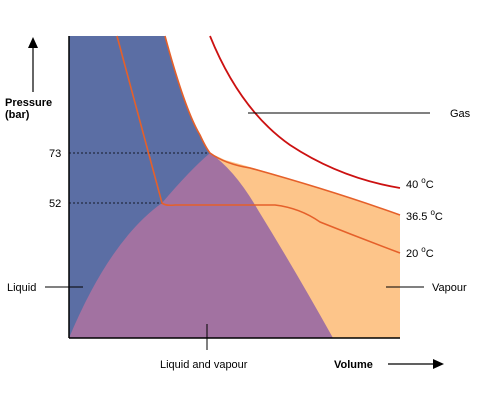 This screenshot has width=480, height=400. What do you see at coordinates (423, 180) in the screenshot?
I see `isotherm-40-degree: o` at bounding box center [423, 180].